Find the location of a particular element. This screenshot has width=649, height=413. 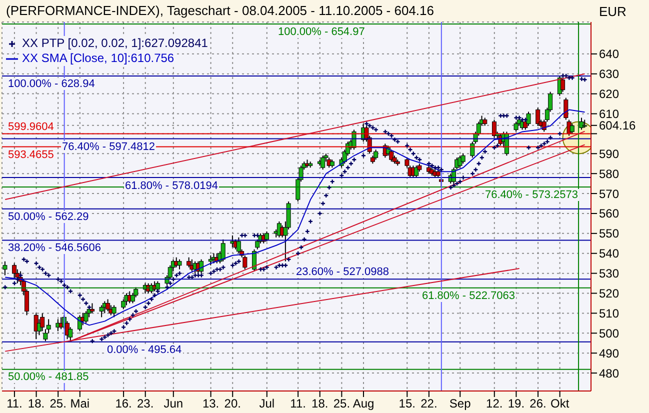

x-tick-label: 22. is located at coordinates (429, 403).